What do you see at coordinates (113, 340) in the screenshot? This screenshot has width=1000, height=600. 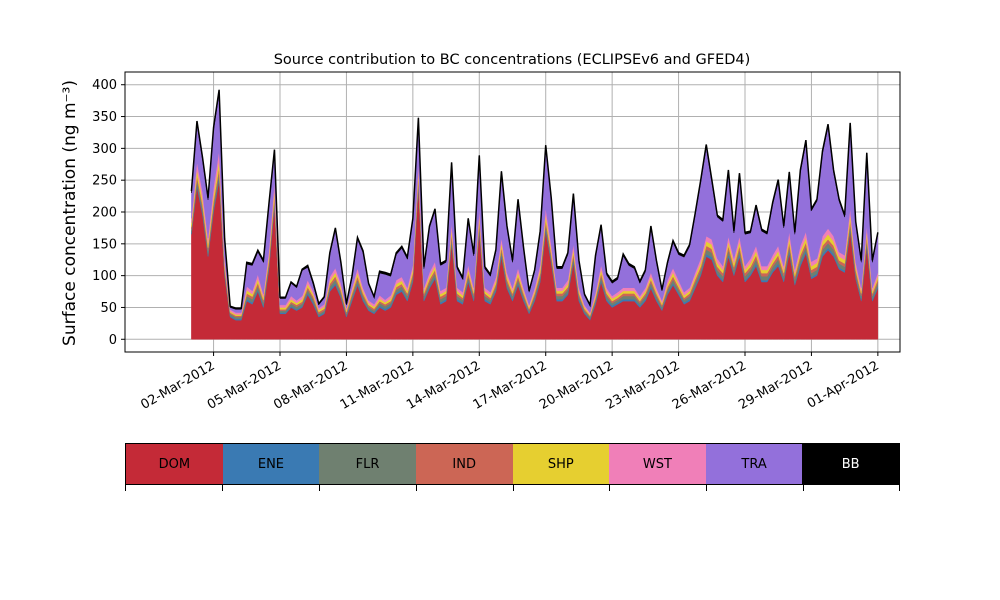 I see `y-tick-label: 0` at bounding box center [113, 340].